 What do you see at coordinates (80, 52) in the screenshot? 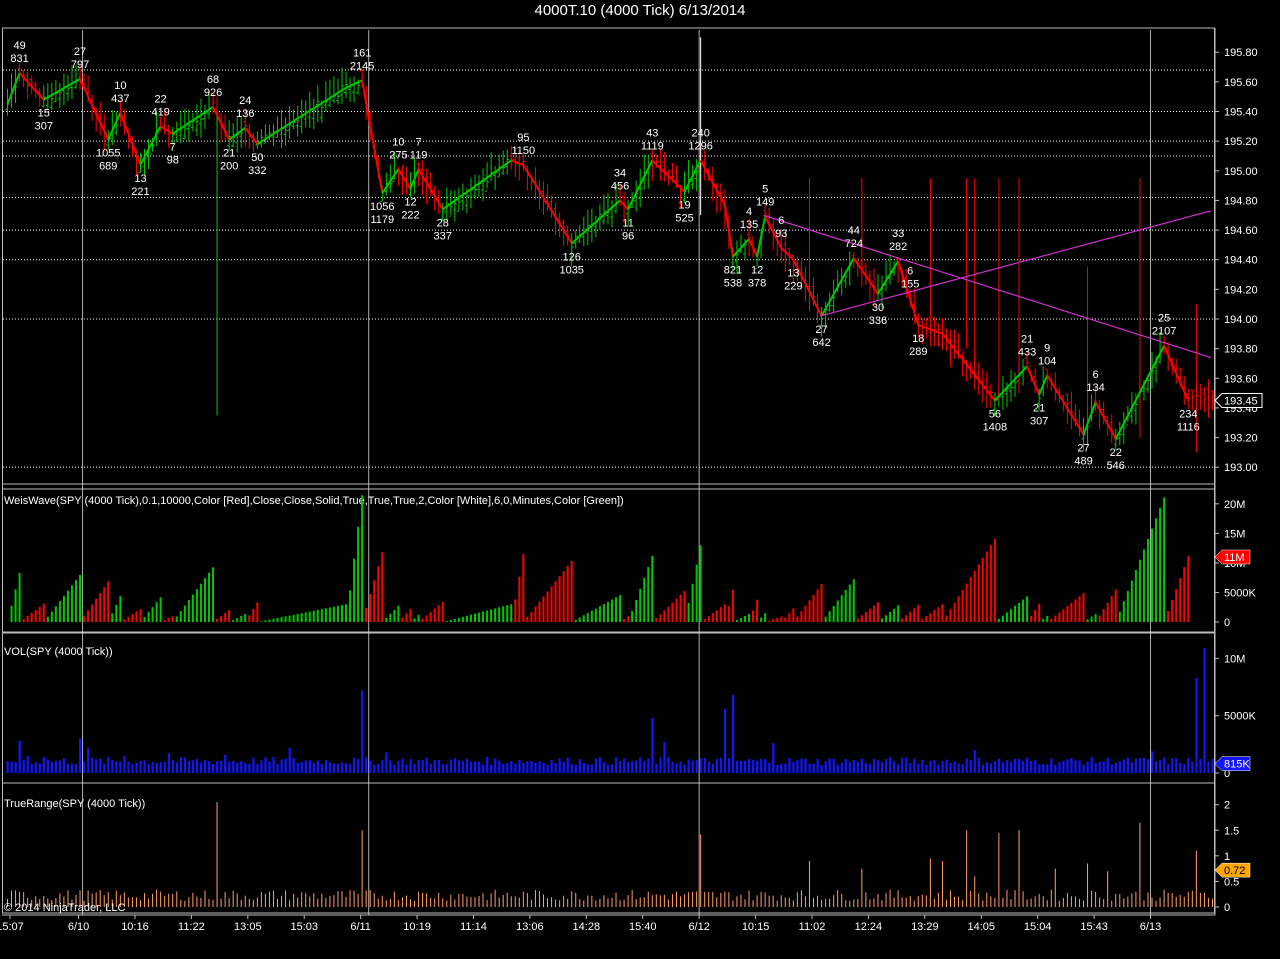
I see `wave-label-count: 27` at bounding box center [80, 52].